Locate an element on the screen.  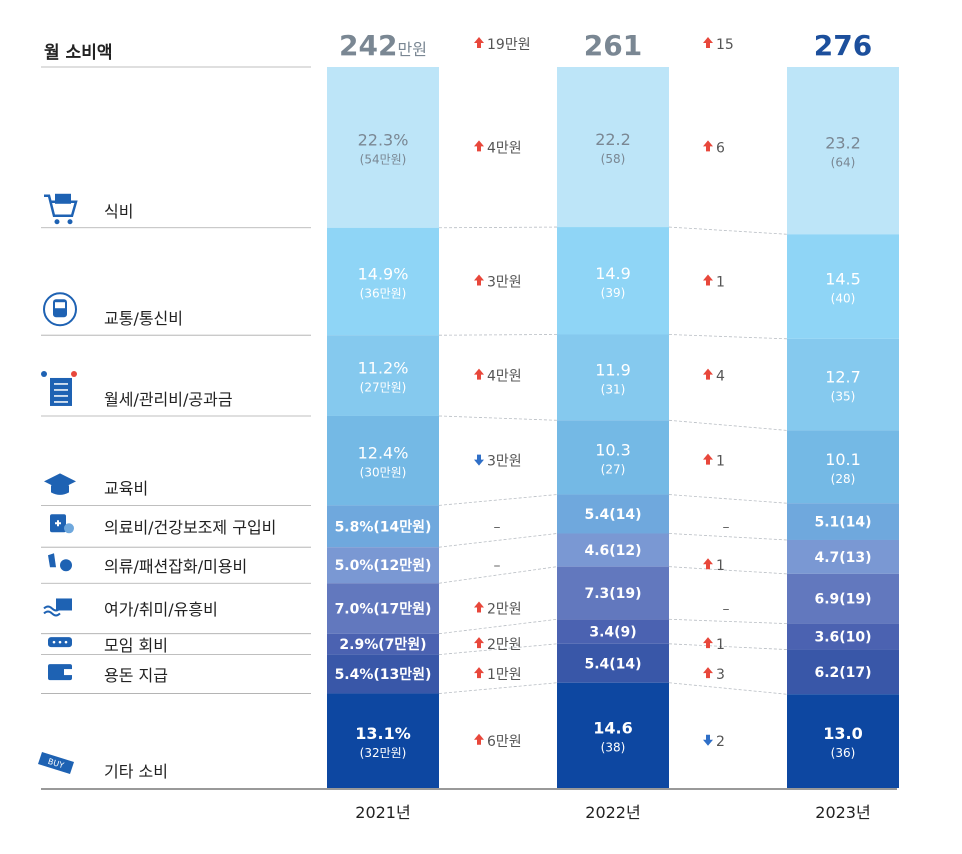
year-label: 2021년 is located at coordinates (382, 812).